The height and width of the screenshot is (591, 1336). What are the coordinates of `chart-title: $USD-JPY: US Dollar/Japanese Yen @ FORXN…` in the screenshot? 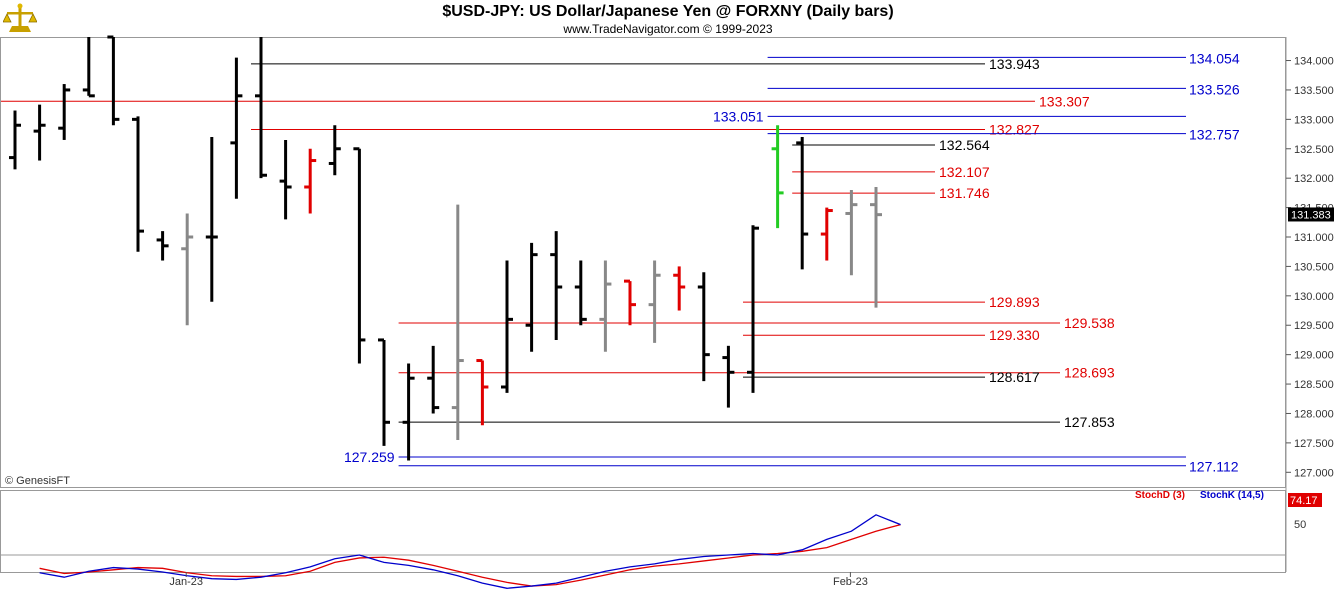 It's located at (668, 11).